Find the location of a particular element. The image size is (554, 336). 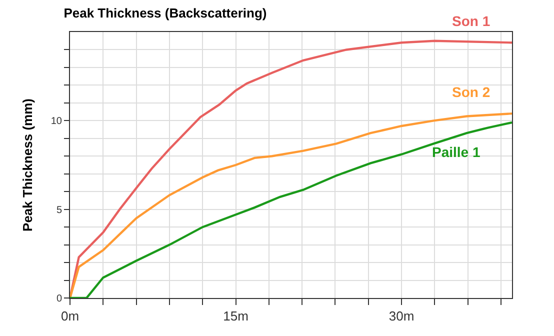

series-label: Paille 1 is located at coordinates (456, 152).